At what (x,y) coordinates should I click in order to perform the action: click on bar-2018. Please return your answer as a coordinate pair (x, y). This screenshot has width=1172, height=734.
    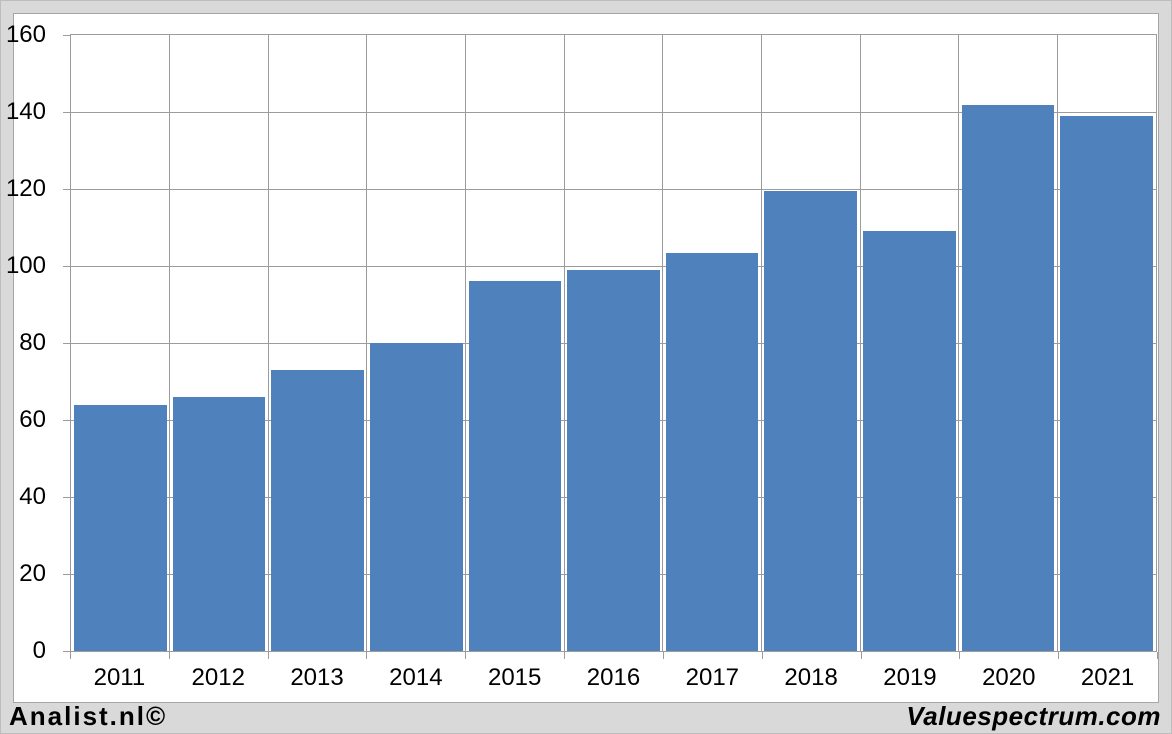
    Looking at the image, I should click on (811, 420).